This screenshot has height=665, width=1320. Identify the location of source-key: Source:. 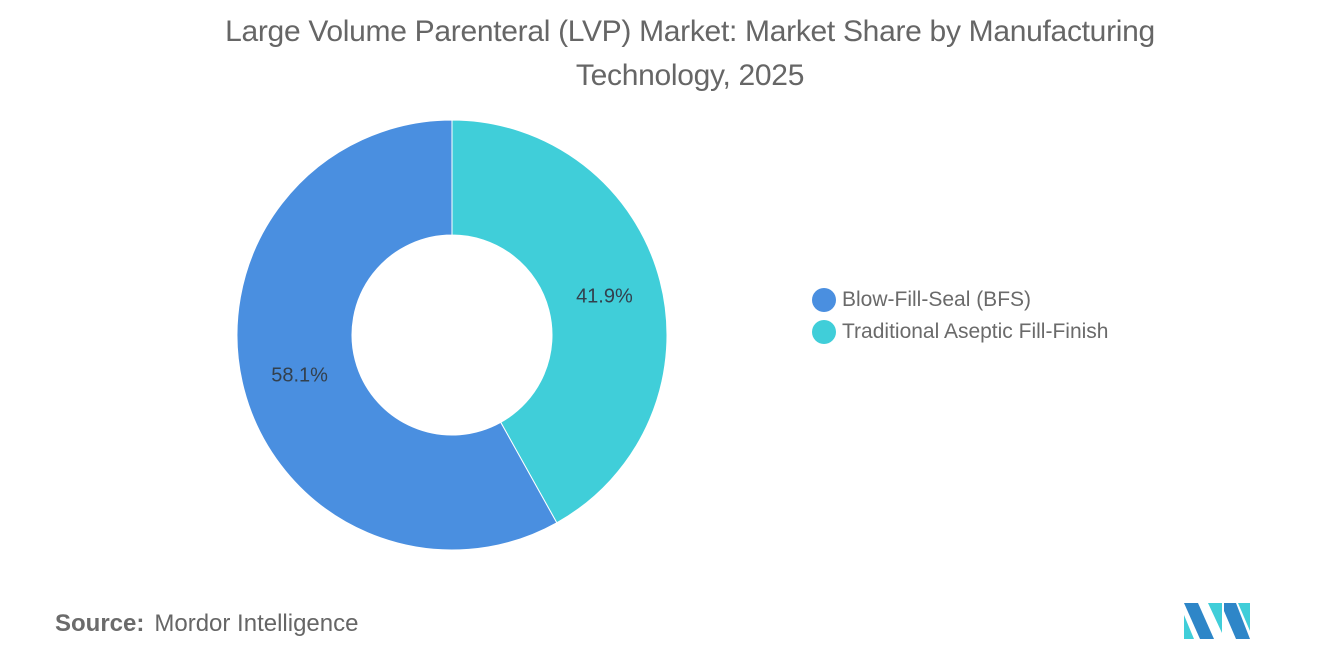
(100, 623).